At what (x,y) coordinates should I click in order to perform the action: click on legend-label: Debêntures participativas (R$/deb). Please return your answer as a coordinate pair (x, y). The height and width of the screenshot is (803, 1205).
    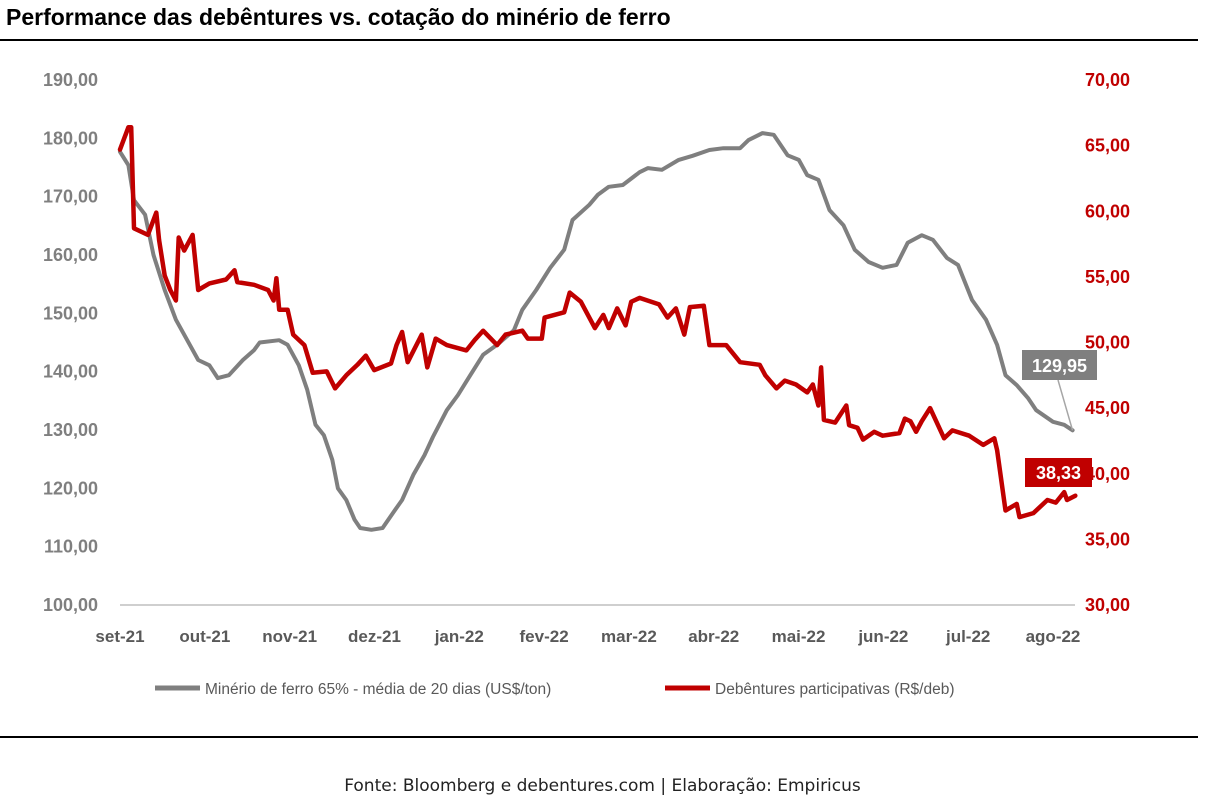
    Looking at the image, I should click on (835, 689).